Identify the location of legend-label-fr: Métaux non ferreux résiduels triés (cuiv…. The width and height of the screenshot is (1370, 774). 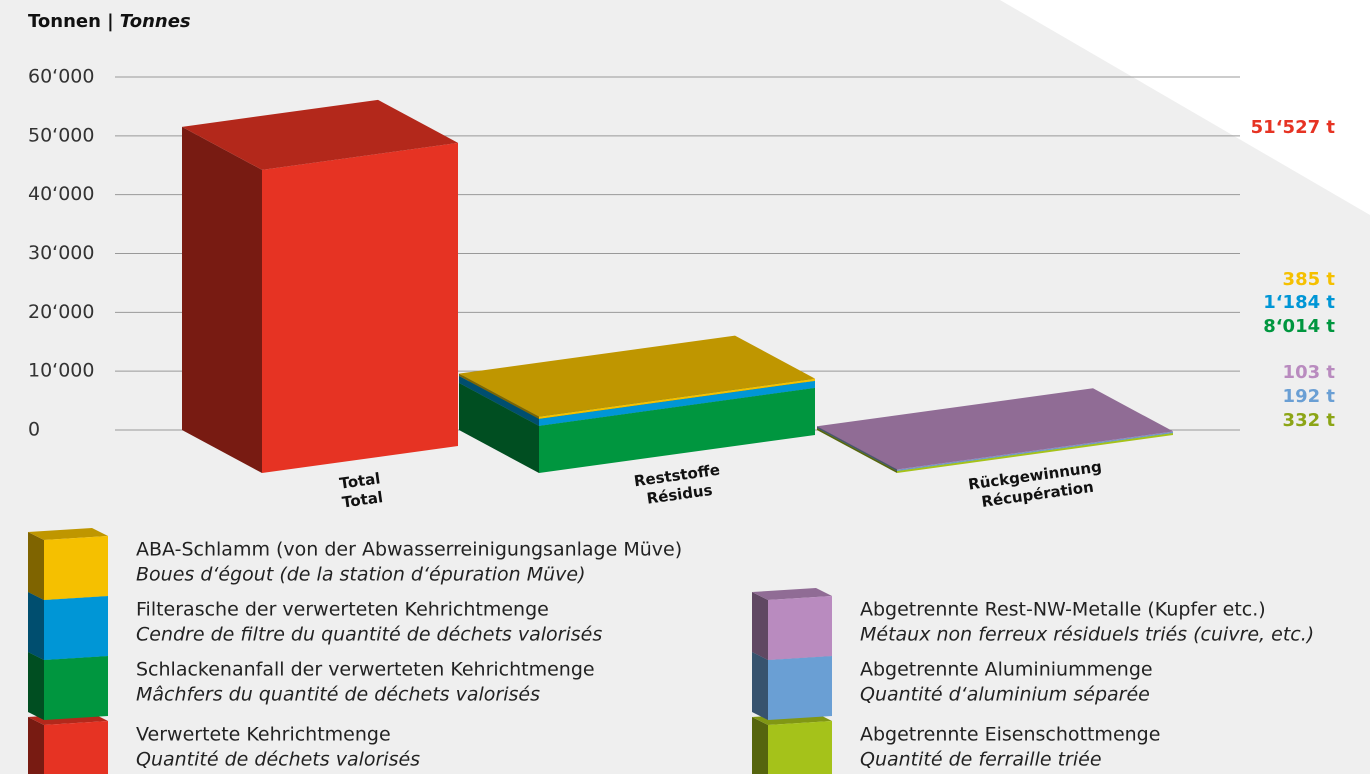
(1087, 635).